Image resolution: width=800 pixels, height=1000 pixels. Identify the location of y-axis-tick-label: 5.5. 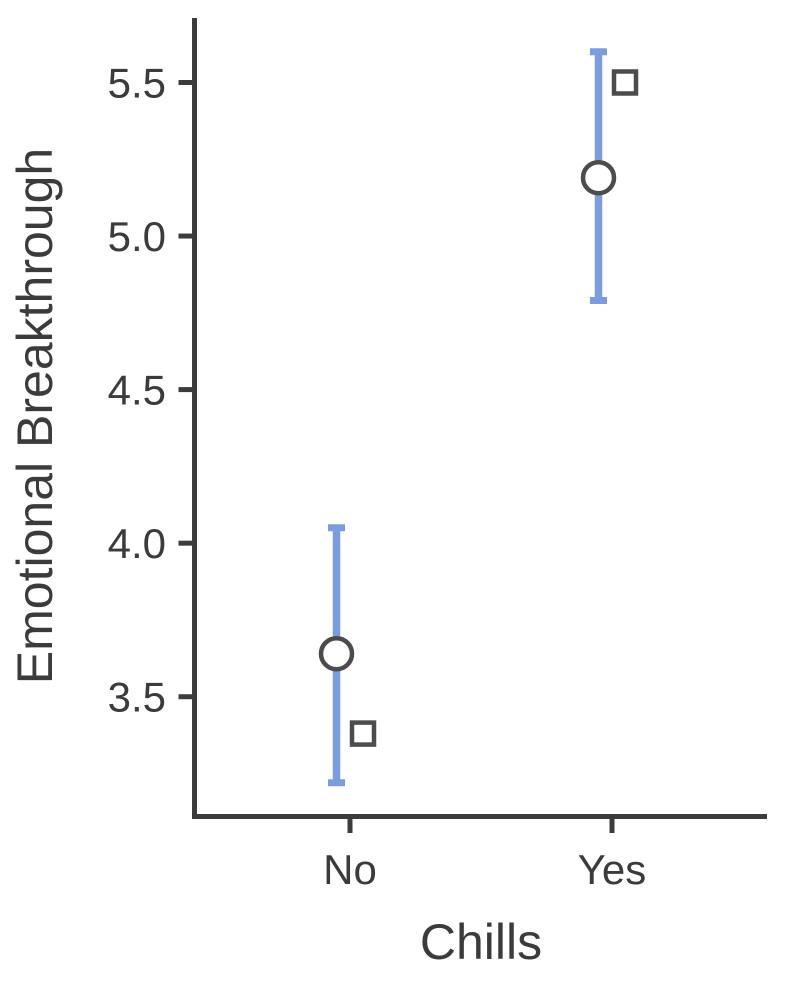
(137, 82).